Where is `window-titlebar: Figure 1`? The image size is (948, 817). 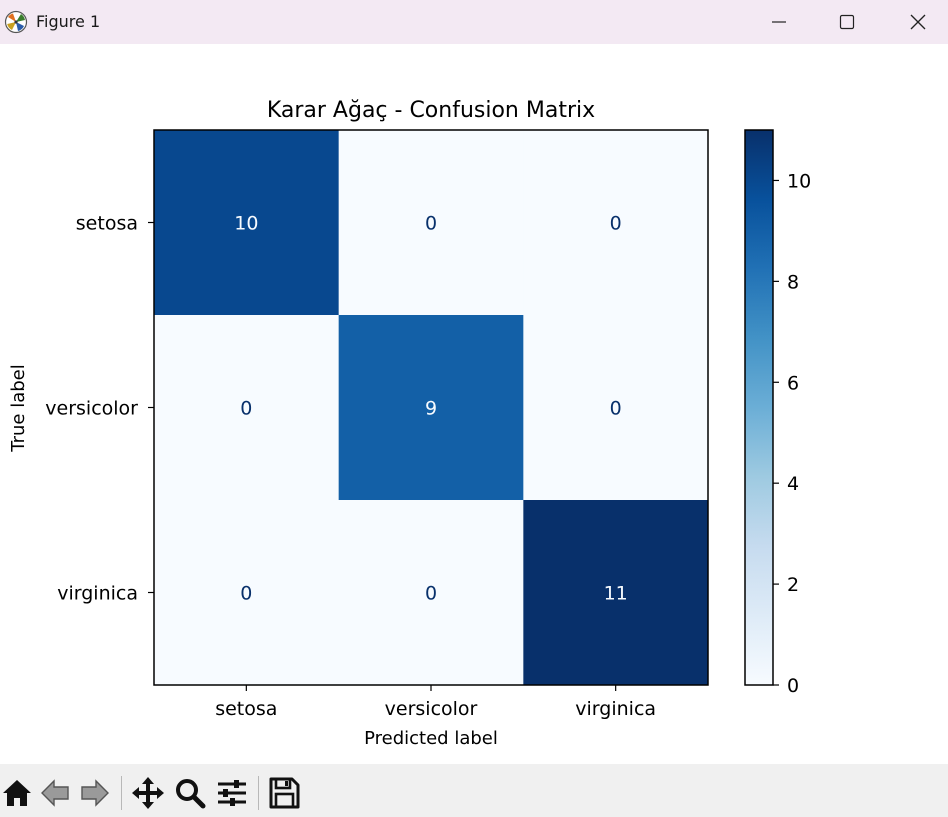
window-titlebar: Figure 1 is located at coordinates (474, 22).